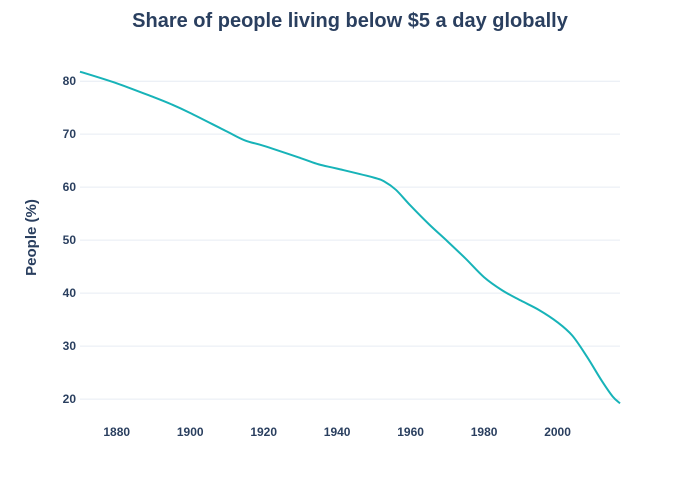 This screenshot has height=500, width=700. I want to click on x-tick-label: 1880, so click(116, 432).